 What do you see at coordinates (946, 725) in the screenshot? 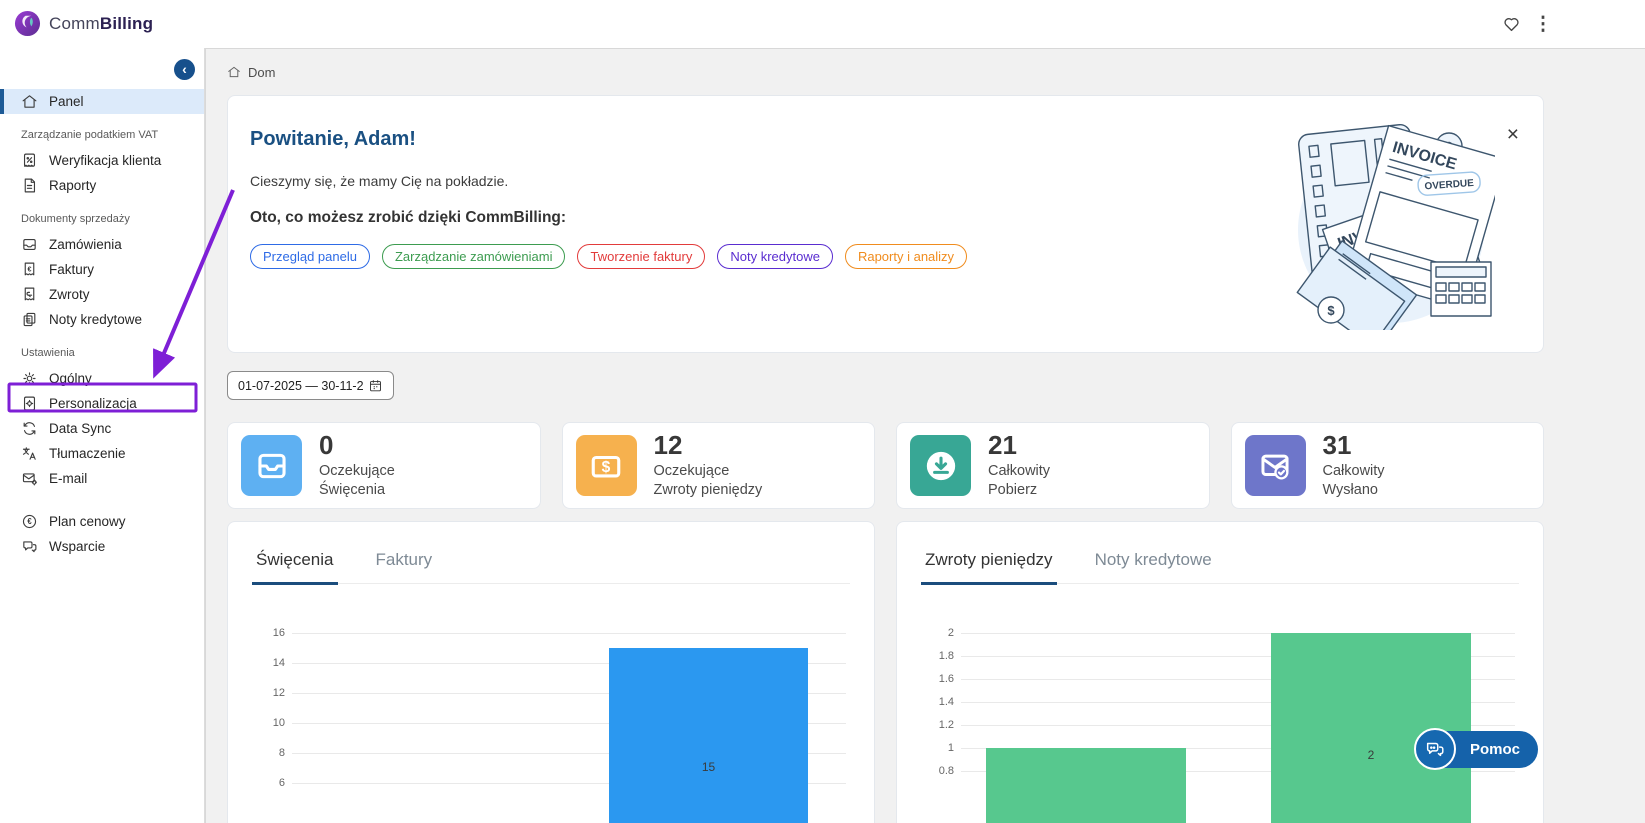
I see `y-tick-label: 1.2` at bounding box center [946, 725].